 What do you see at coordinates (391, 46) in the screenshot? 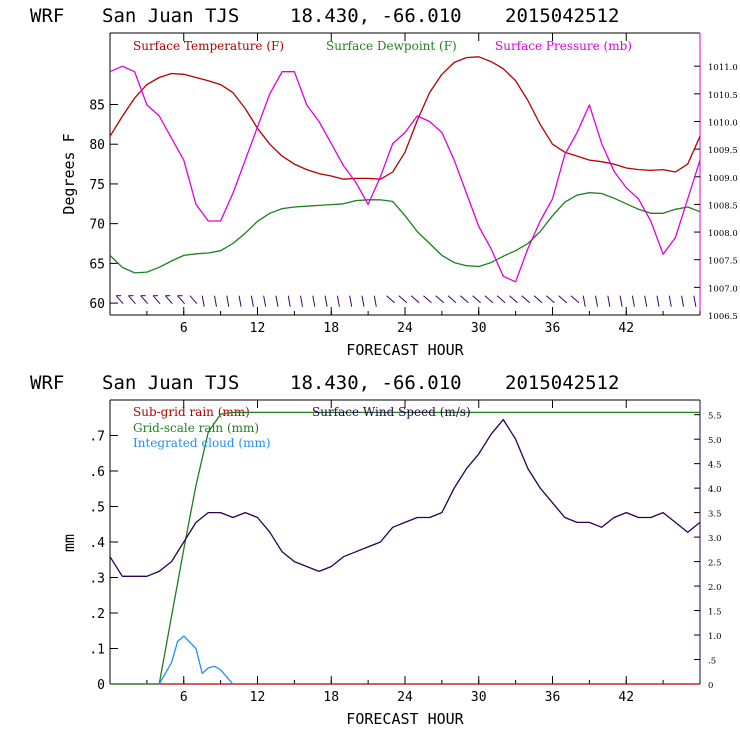
I see `legend-surface-dewpoint-f: Surface Dewpoint (F)` at bounding box center [391, 46].